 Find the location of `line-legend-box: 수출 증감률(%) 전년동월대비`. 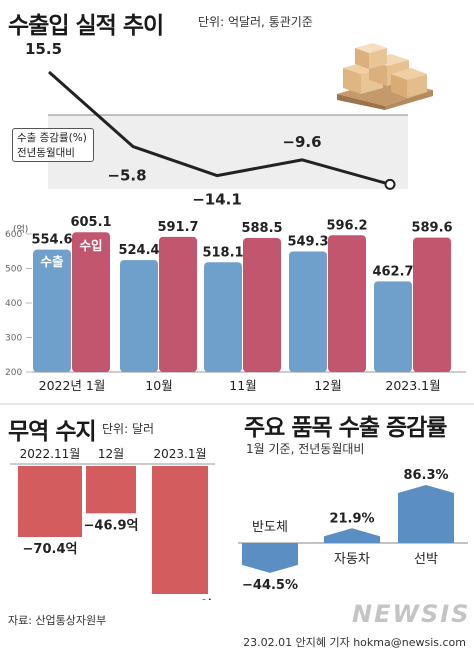

line-legend-box: 수출 증감률(%) 전년동월대비 is located at coordinates (53, 145).